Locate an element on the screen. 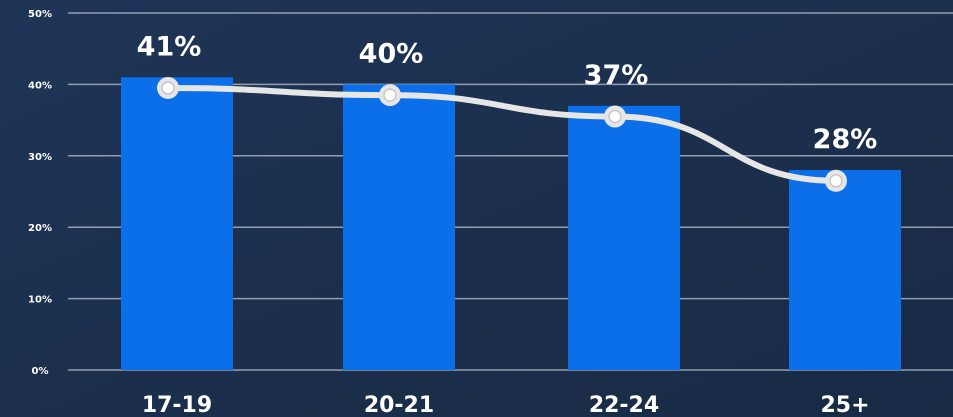  y-tick-label: 10% is located at coordinates (40, 300).